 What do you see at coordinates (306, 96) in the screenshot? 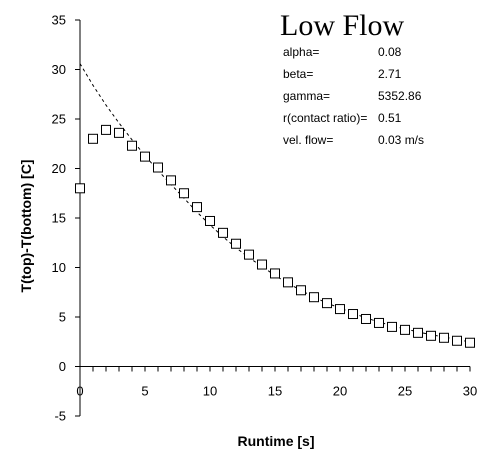
I see `annotation-label: gamma=` at bounding box center [306, 96].